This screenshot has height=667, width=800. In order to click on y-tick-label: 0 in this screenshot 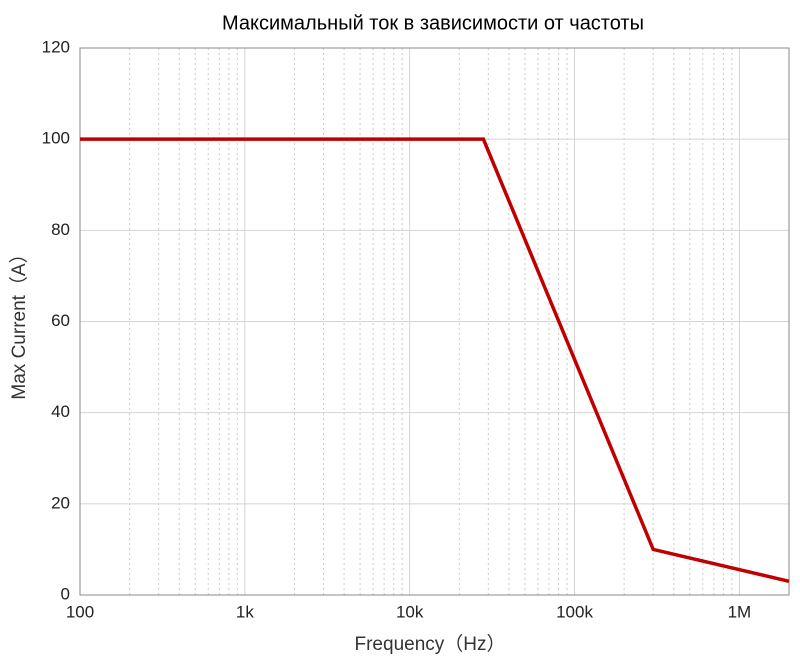, I will do `click(65, 593)`.